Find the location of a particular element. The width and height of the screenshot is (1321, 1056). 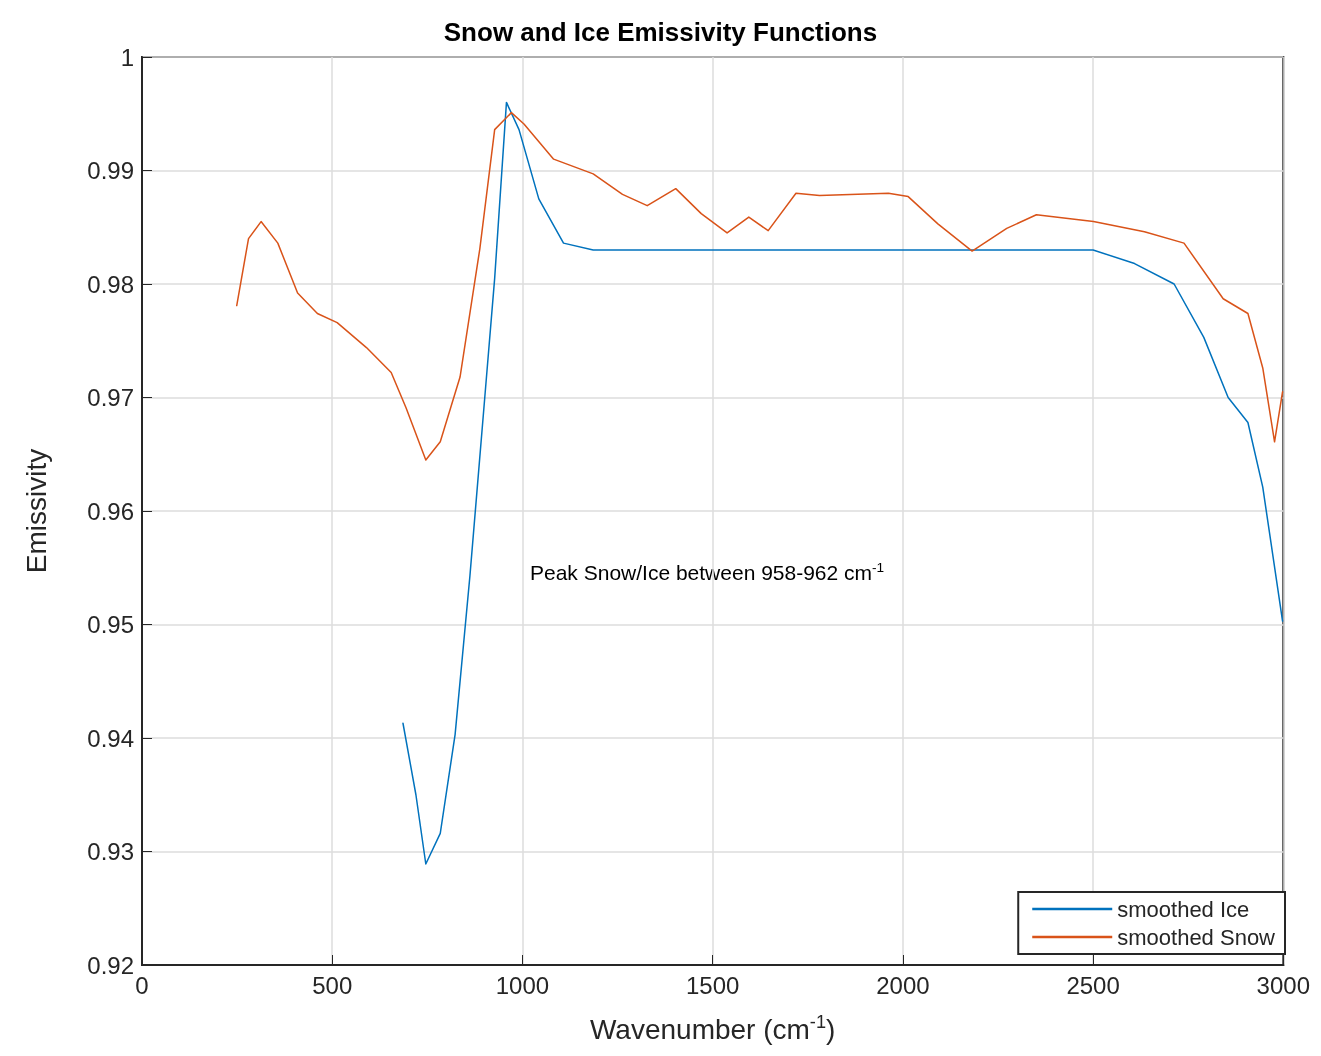

y-axis-title: Emissivity is located at coordinates (36, 511).